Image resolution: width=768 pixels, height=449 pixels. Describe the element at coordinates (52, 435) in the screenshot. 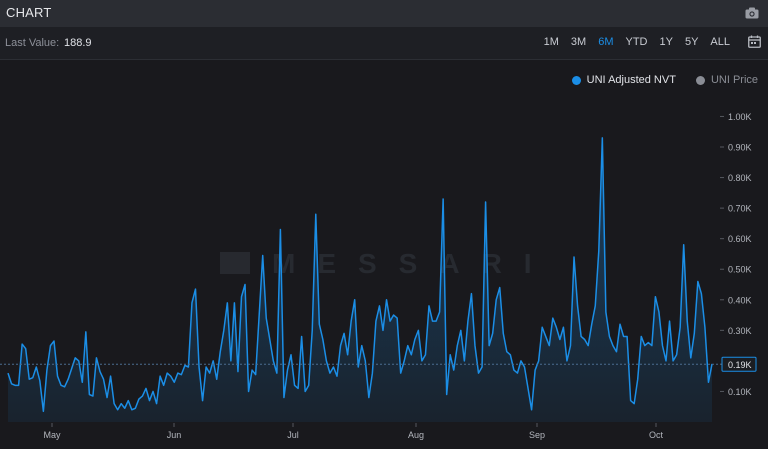

I see `x-tick-label: May` at that location.